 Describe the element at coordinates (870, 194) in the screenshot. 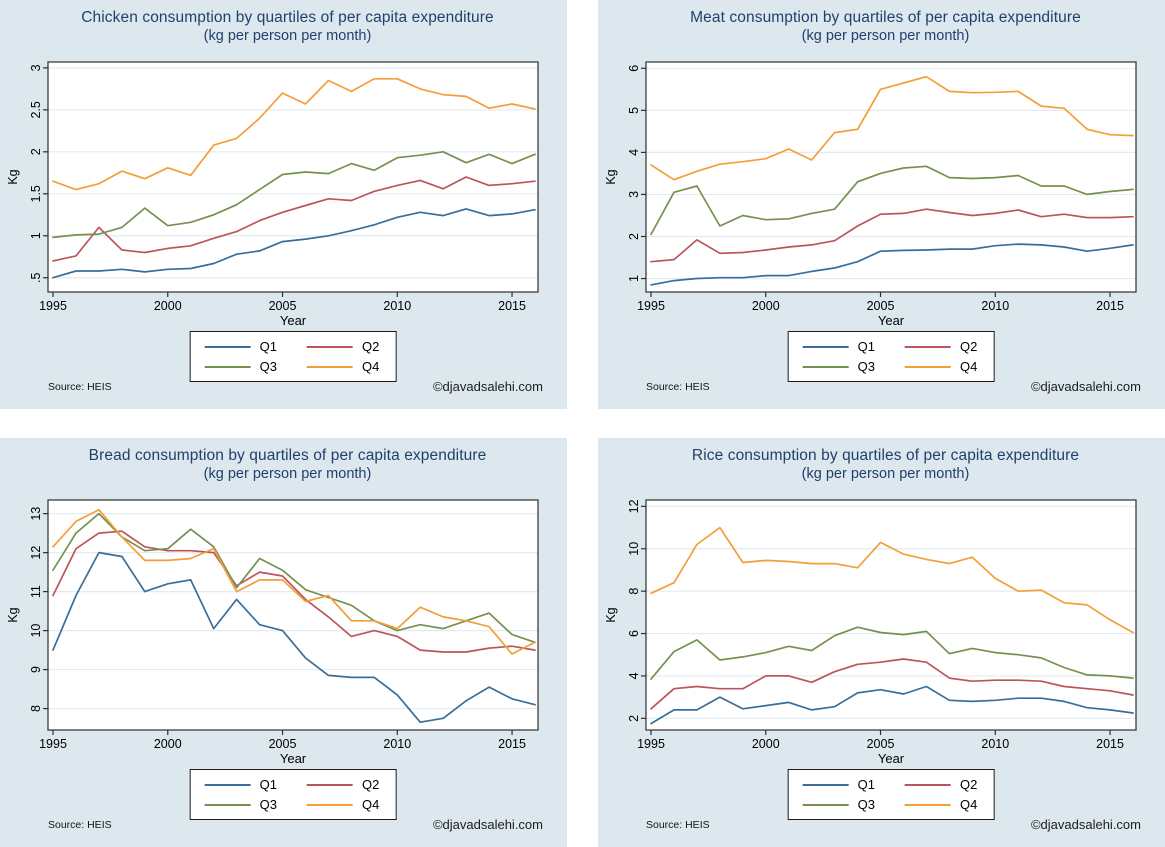

I see `meat-plot-area: 1 2 3 4 5 6 1995 2000 2005 2010 2015 Kg Year` at that location.